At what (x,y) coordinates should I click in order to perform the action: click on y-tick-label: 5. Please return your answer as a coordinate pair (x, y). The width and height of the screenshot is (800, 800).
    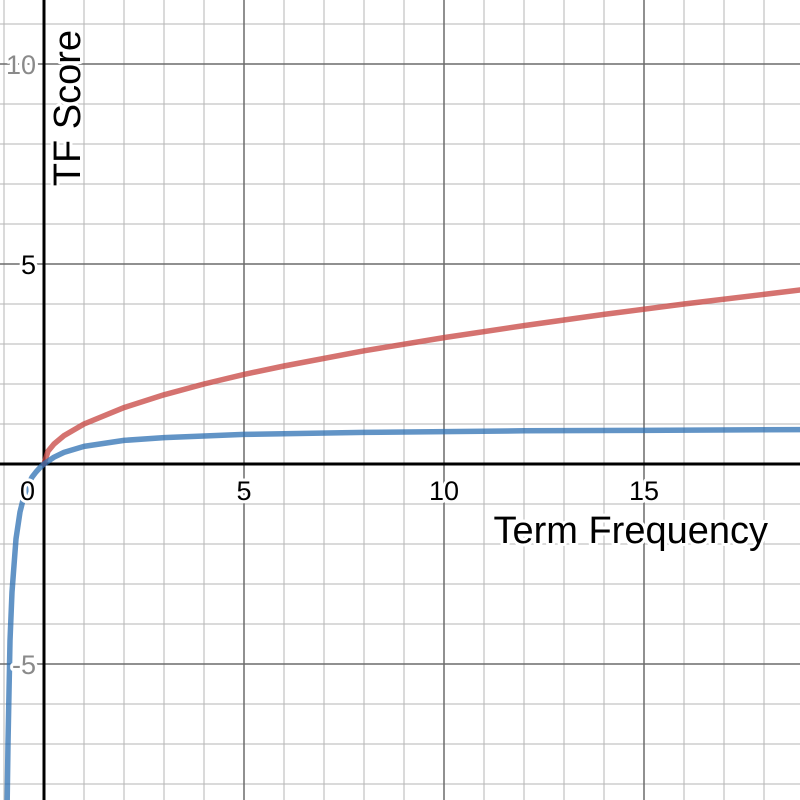
    Looking at the image, I should click on (28, 265).